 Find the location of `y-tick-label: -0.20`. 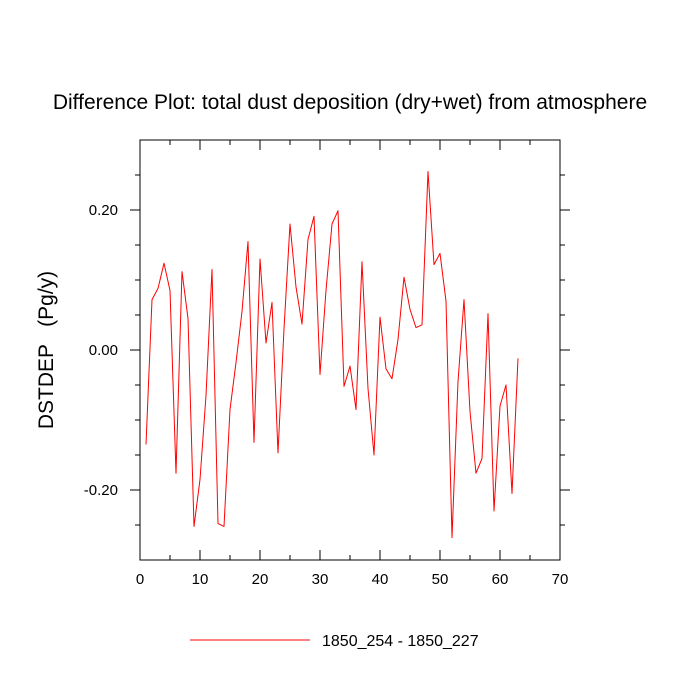

y-tick-label: -0.20 is located at coordinates (101, 490).